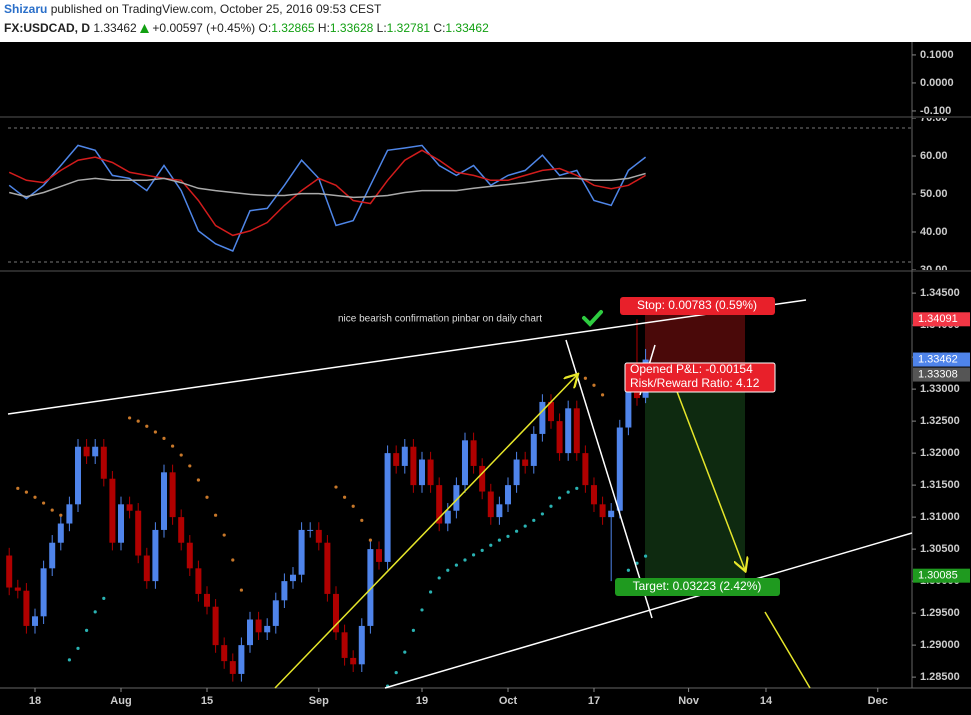 Image resolution: width=971 pixels, height=715 pixels. I want to click on l-label: L:, so click(381, 28).